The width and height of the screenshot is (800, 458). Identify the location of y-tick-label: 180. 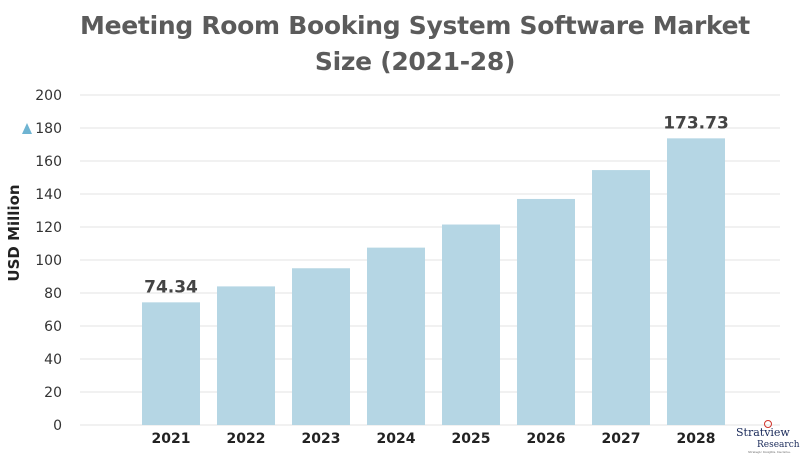
(48, 129).